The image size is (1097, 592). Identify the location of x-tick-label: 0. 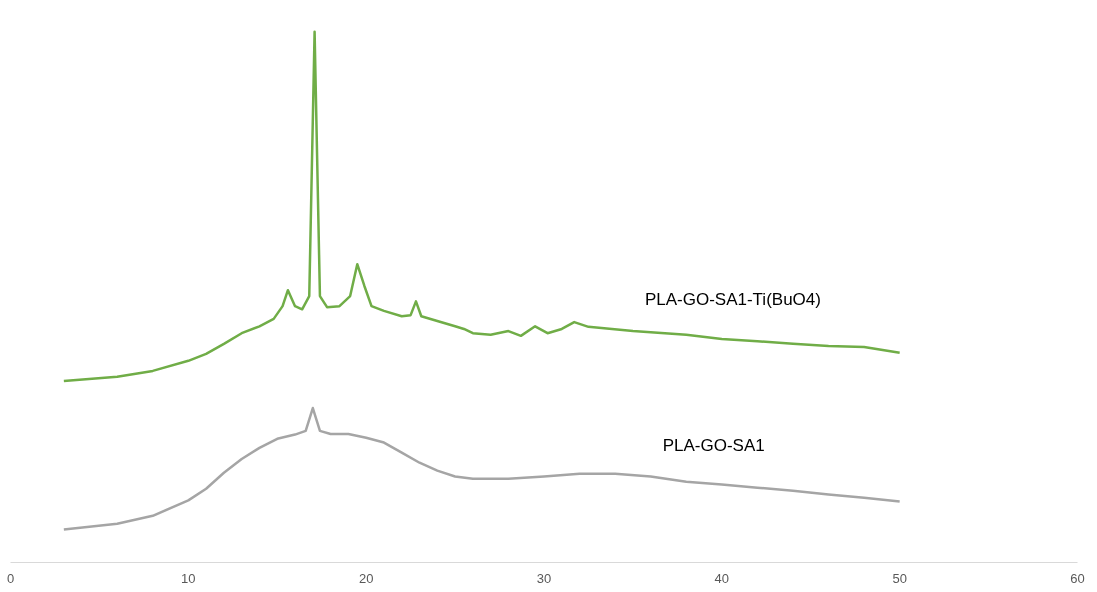
(10, 578).